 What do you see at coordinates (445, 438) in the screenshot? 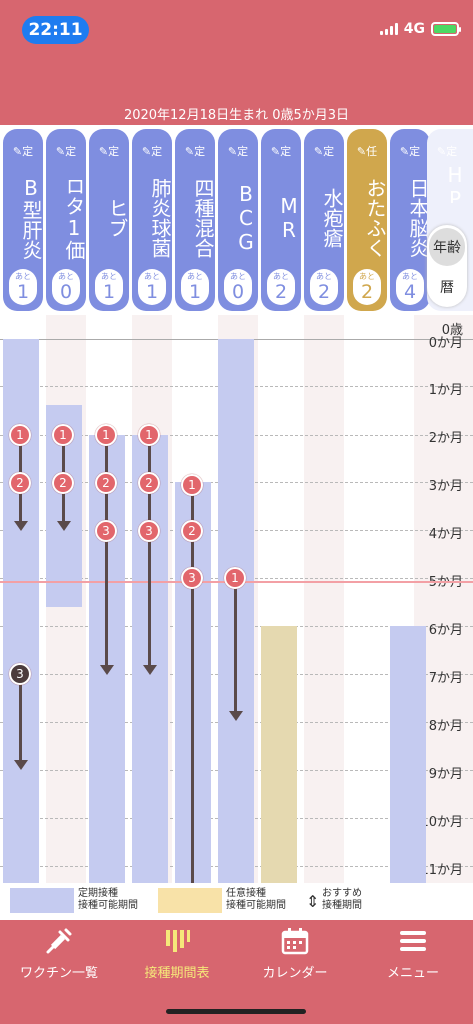
I see `month-label: 2か月` at bounding box center [445, 438].